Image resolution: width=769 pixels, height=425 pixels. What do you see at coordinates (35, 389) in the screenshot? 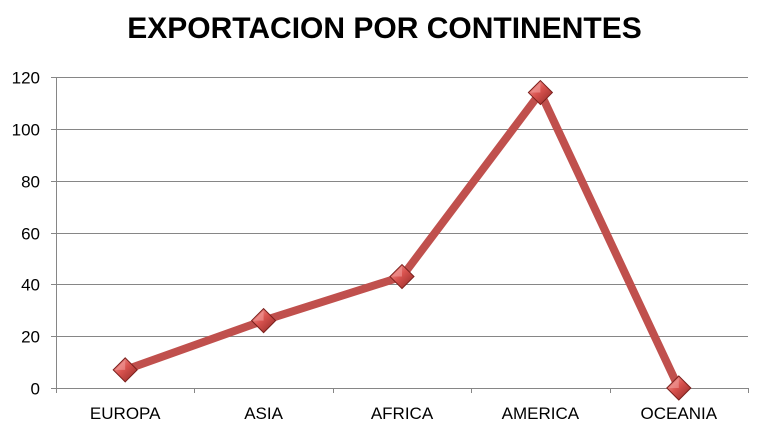
I see `y-tick-label: 0` at bounding box center [35, 389].